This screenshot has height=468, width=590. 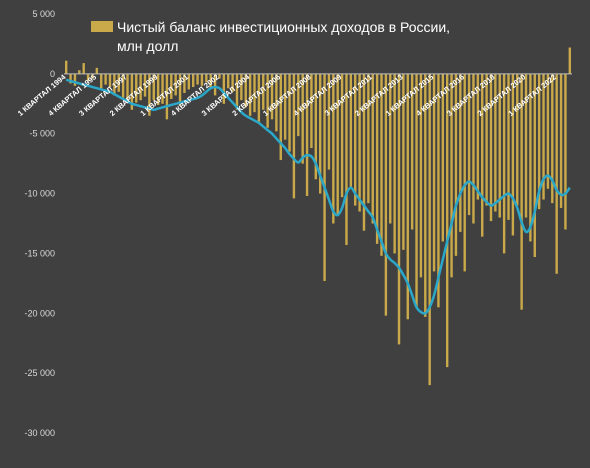 I want to click on y-tick-label: 0, so click(x=52, y=74).